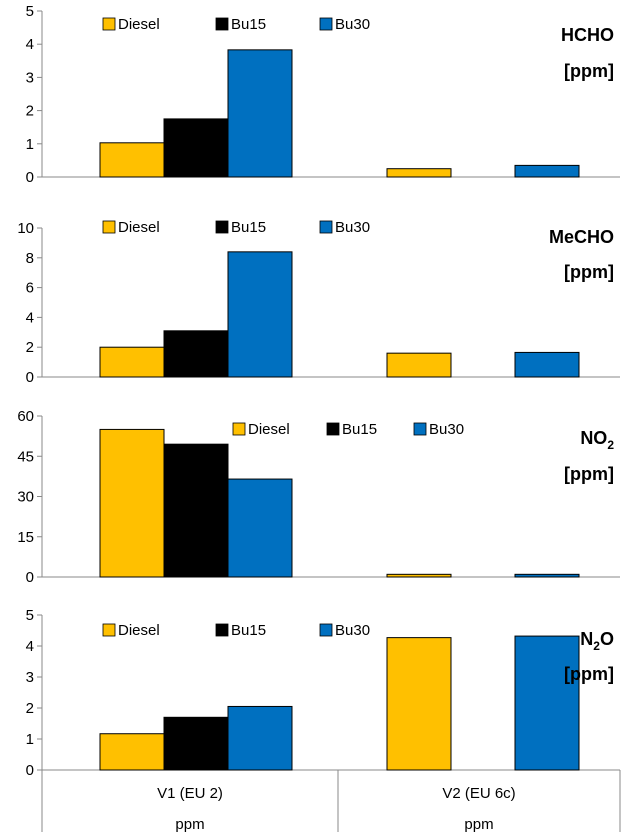 The width and height of the screenshot is (629, 834). What do you see at coordinates (597, 440) in the screenshot?
I see `panel-title: NO2` at bounding box center [597, 440].